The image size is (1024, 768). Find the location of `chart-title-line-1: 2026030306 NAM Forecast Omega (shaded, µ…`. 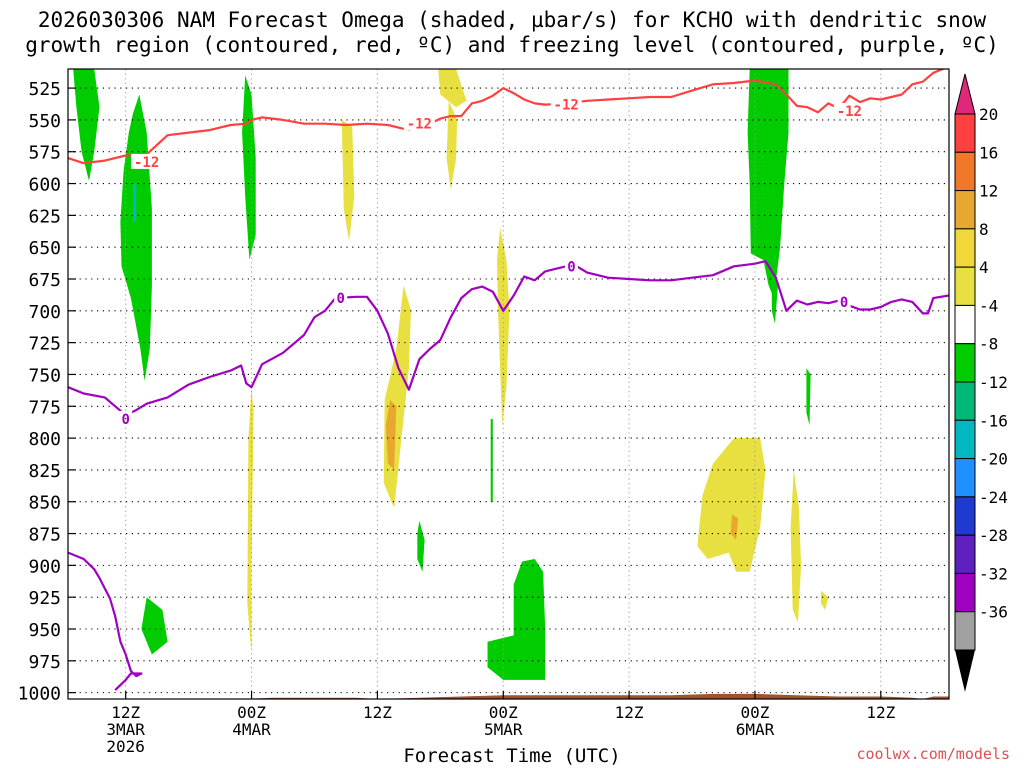

chart-title-line-1: 2026030306 NAM Forecast Omega (shaded, µ… is located at coordinates (512, 20).